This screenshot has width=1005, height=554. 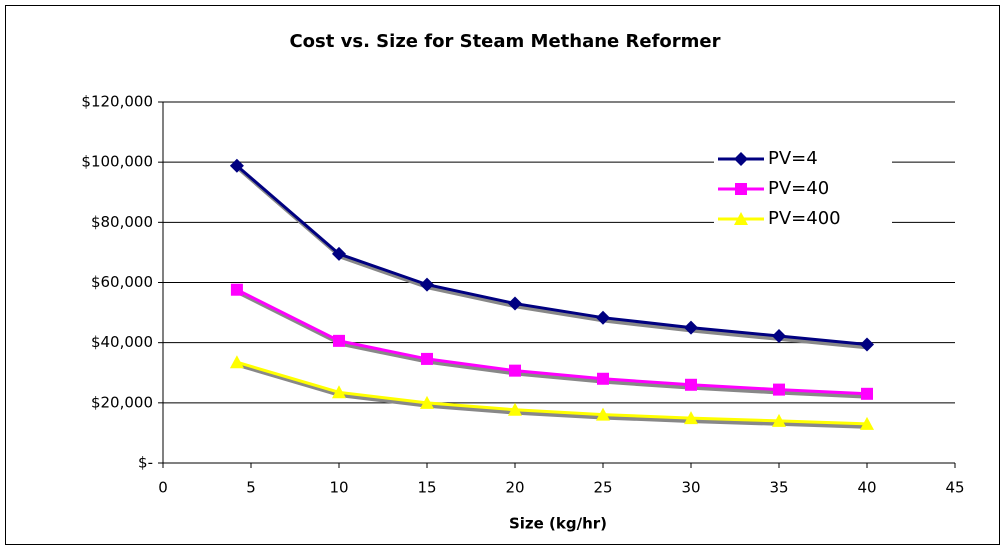 What do you see at coordinates (514, 488) in the screenshot?
I see `x-tick-label: 20` at bounding box center [514, 488].